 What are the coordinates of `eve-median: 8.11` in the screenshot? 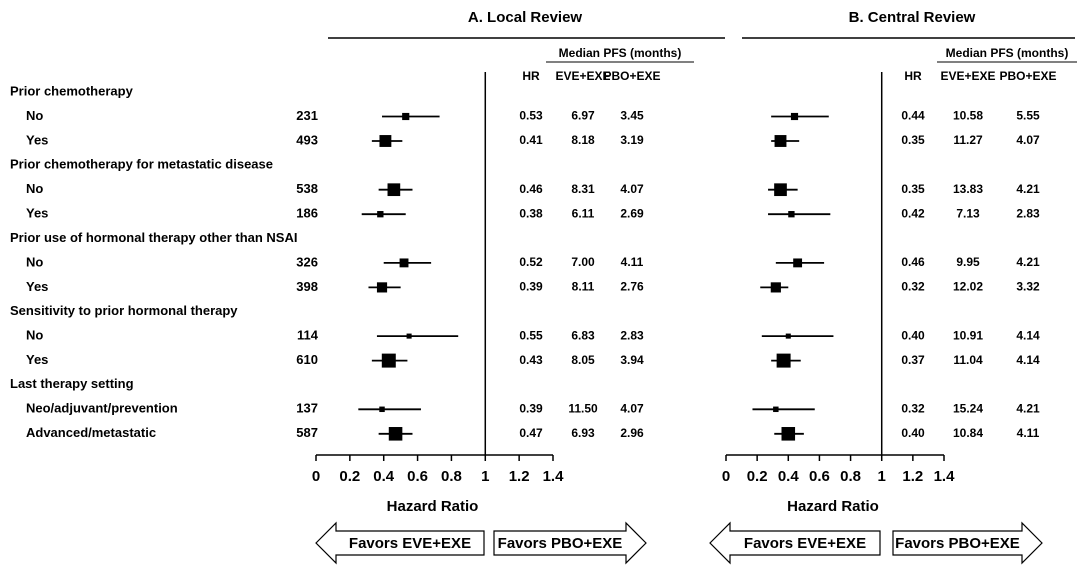 It's located at (583, 287).